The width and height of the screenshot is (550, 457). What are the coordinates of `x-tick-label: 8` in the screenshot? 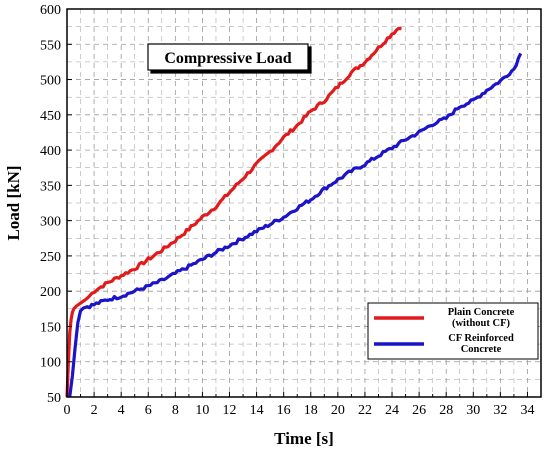 It's located at (175, 410).